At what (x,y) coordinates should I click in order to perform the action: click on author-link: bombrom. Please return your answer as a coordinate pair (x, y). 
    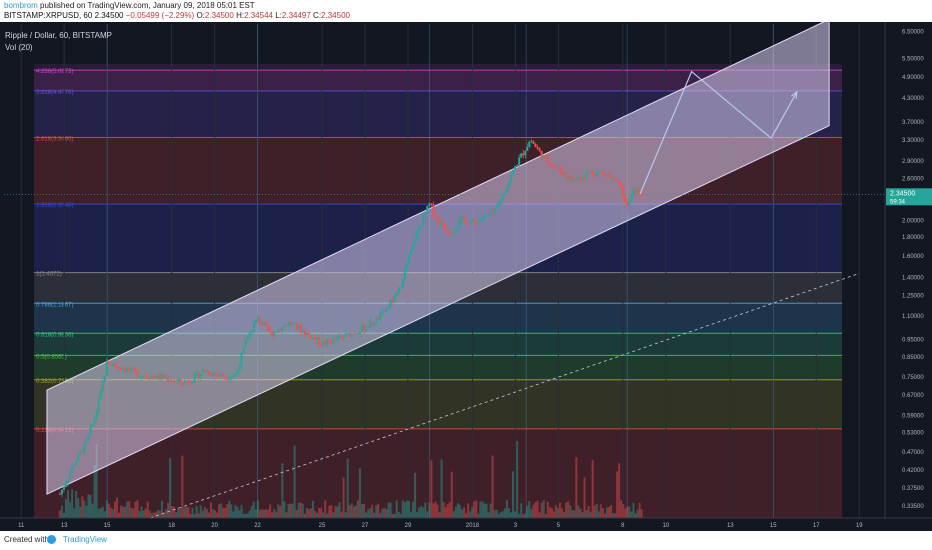
    Looking at the image, I should click on (21, 5).